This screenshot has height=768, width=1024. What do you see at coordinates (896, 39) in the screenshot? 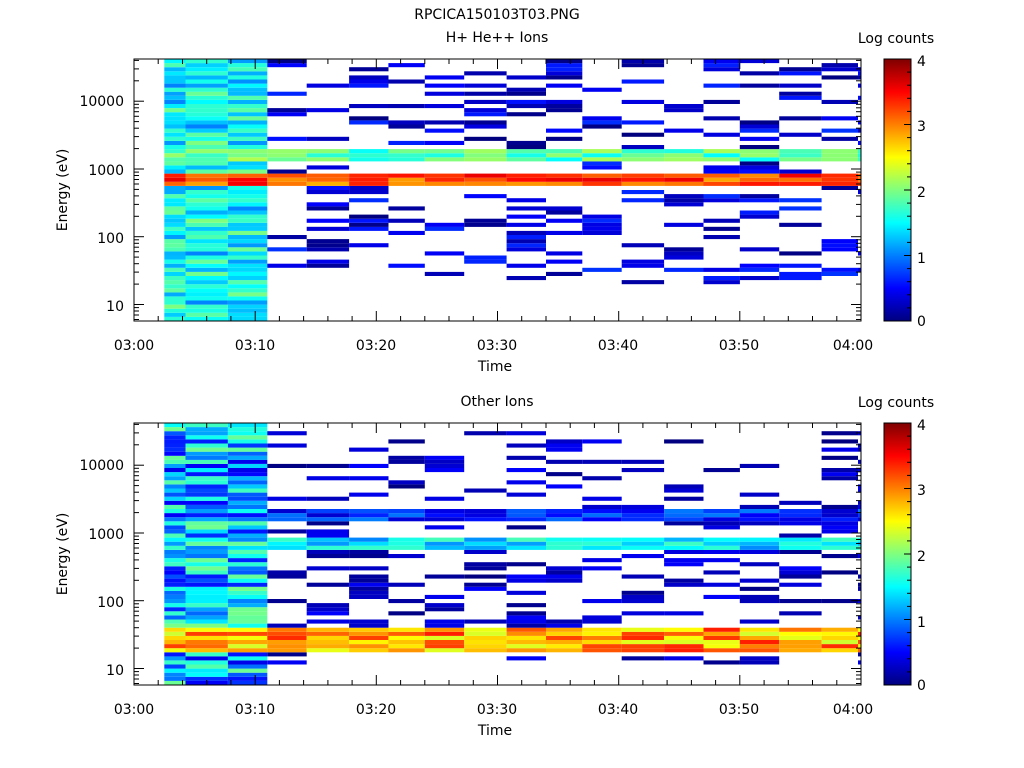
I see `colorbar-label: Log counts` at bounding box center [896, 39].